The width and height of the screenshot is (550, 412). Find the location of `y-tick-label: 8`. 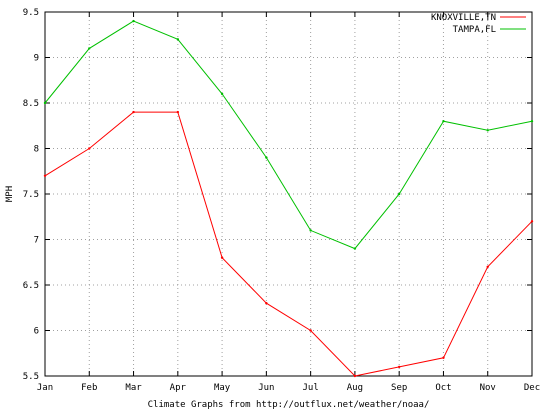

y-tick-label: 8 is located at coordinates (36, 150).